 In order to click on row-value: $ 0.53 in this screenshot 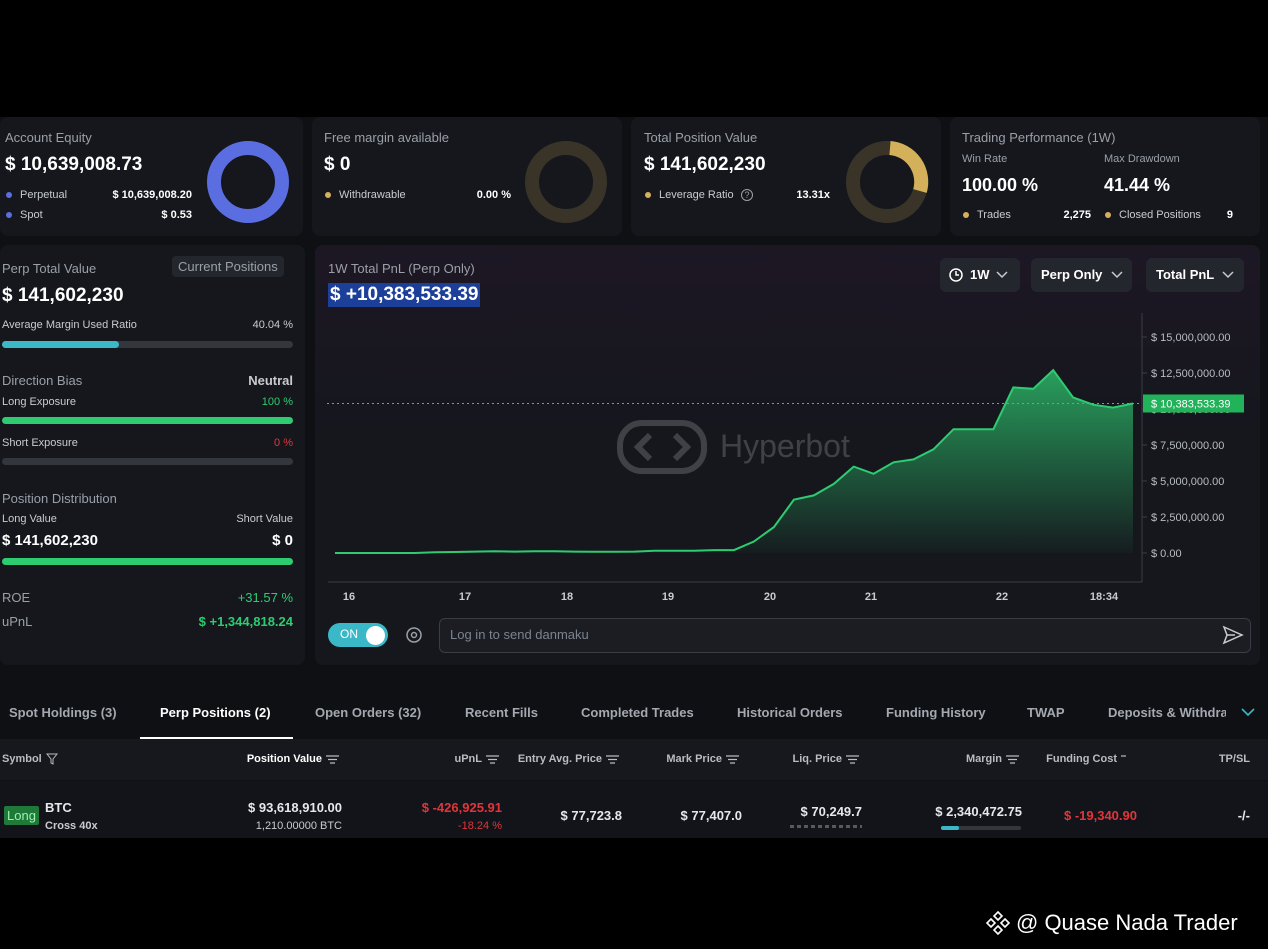, I will do `click(176, 215)`.